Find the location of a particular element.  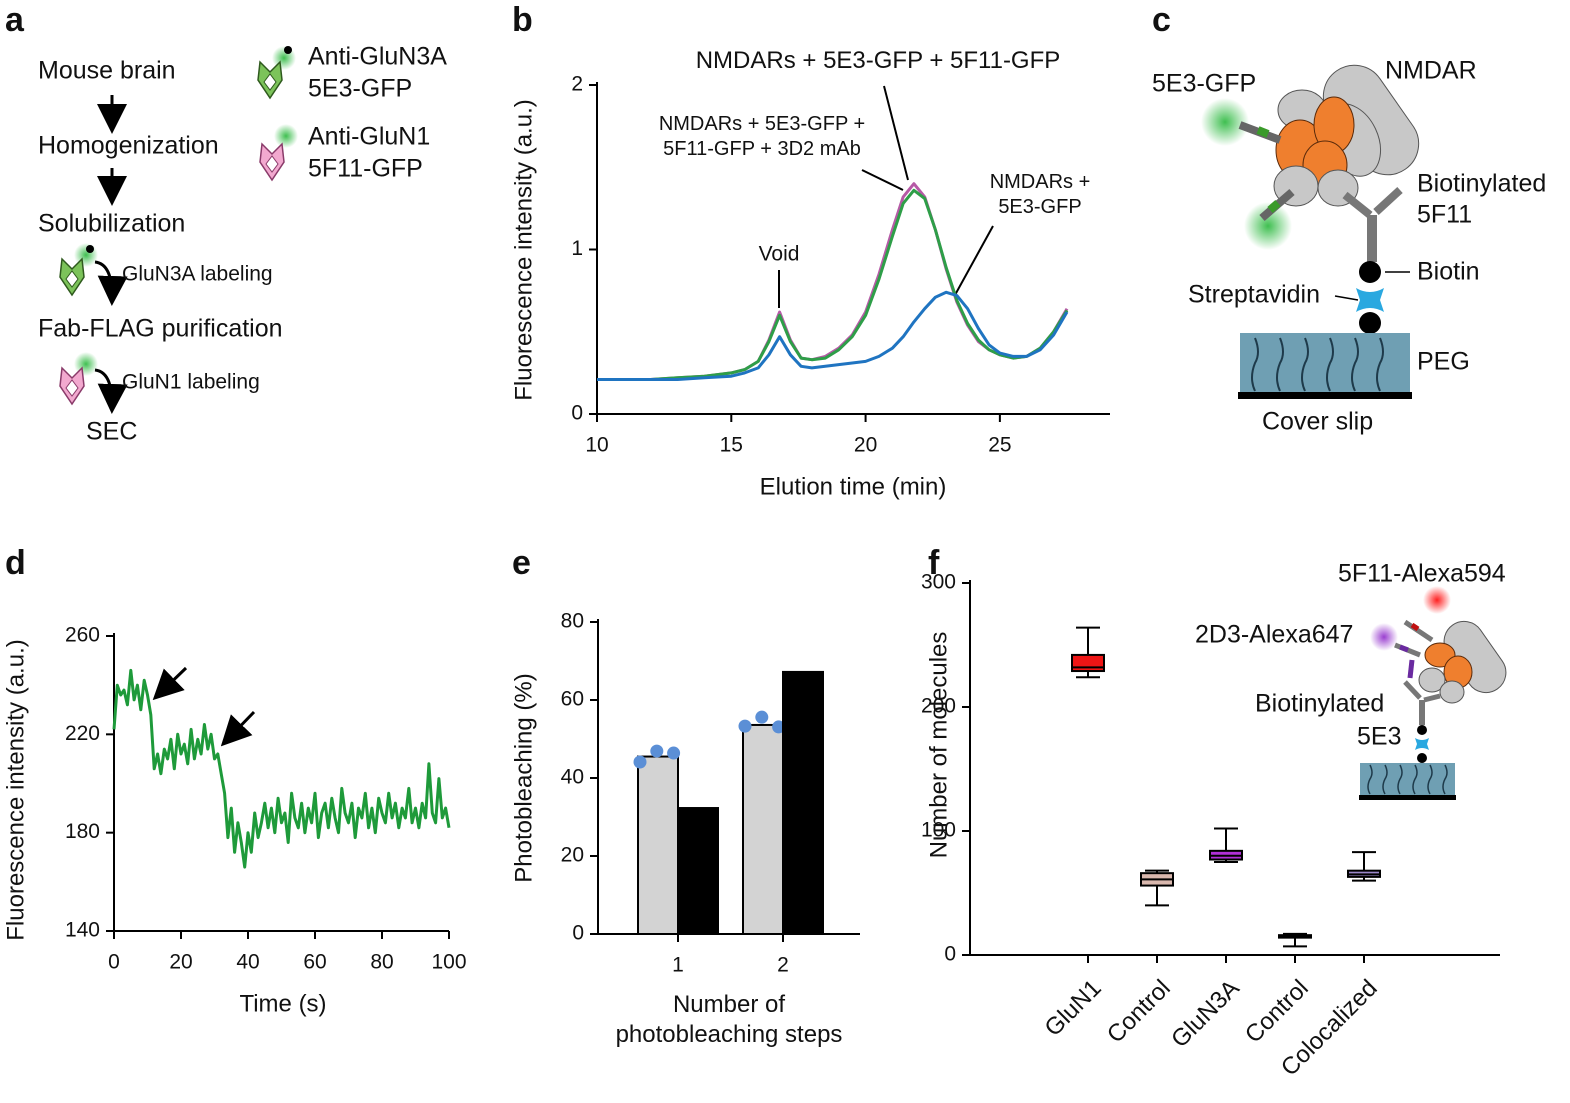

step: SEC is located at coordinates (111, 432).